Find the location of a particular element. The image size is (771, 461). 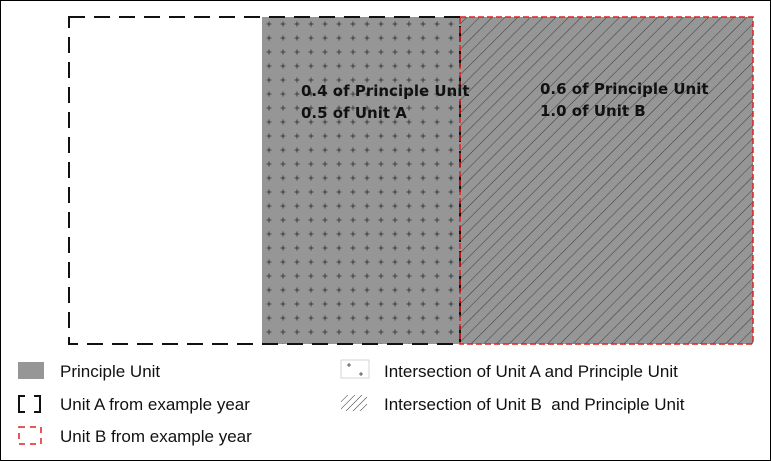

legend-unit-b-label: Unit B from example year is located at coordinates (156, 436).